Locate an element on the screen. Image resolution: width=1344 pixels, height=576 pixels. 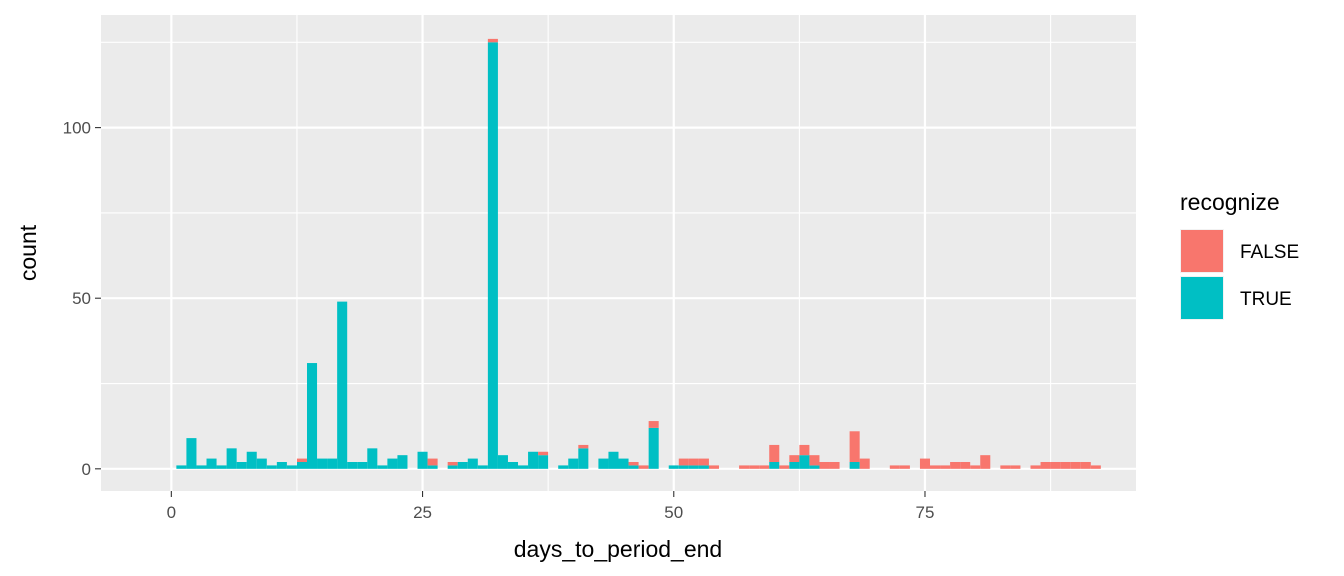
x-axis-title: days_to_period_end is located at coordinates (618, 549).